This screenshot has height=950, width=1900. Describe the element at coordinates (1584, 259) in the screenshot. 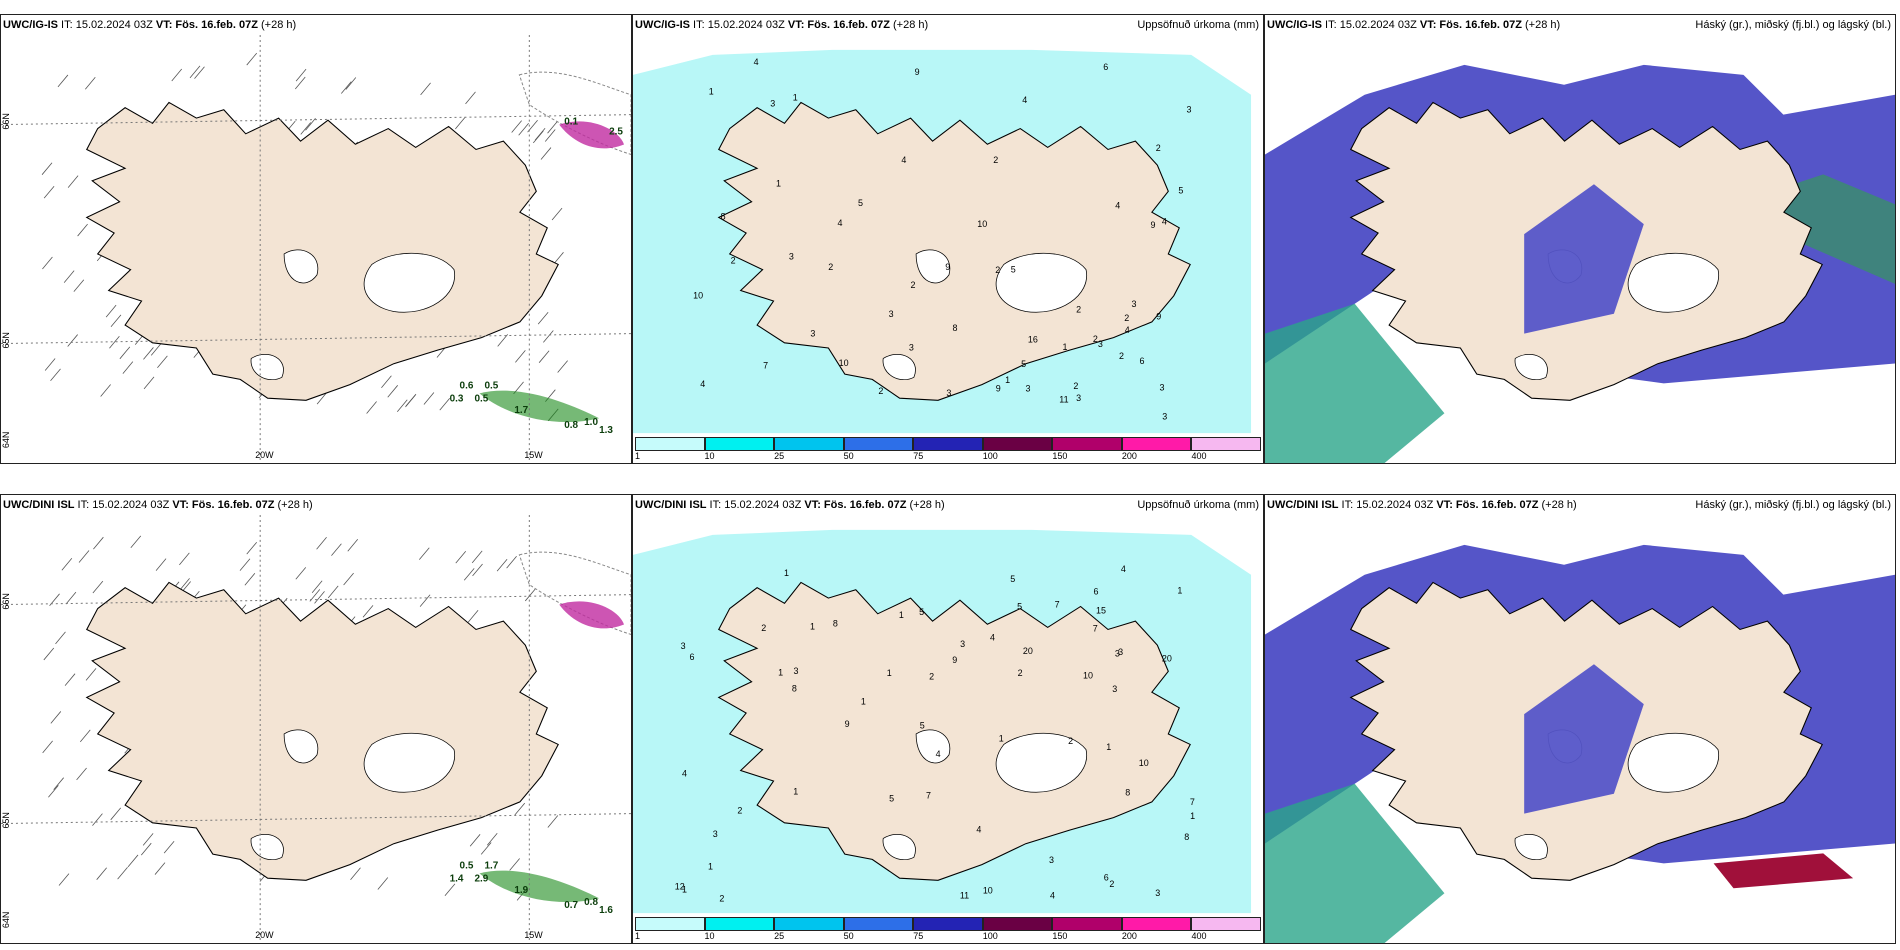

I see `low-cloud-over-land` at that location.